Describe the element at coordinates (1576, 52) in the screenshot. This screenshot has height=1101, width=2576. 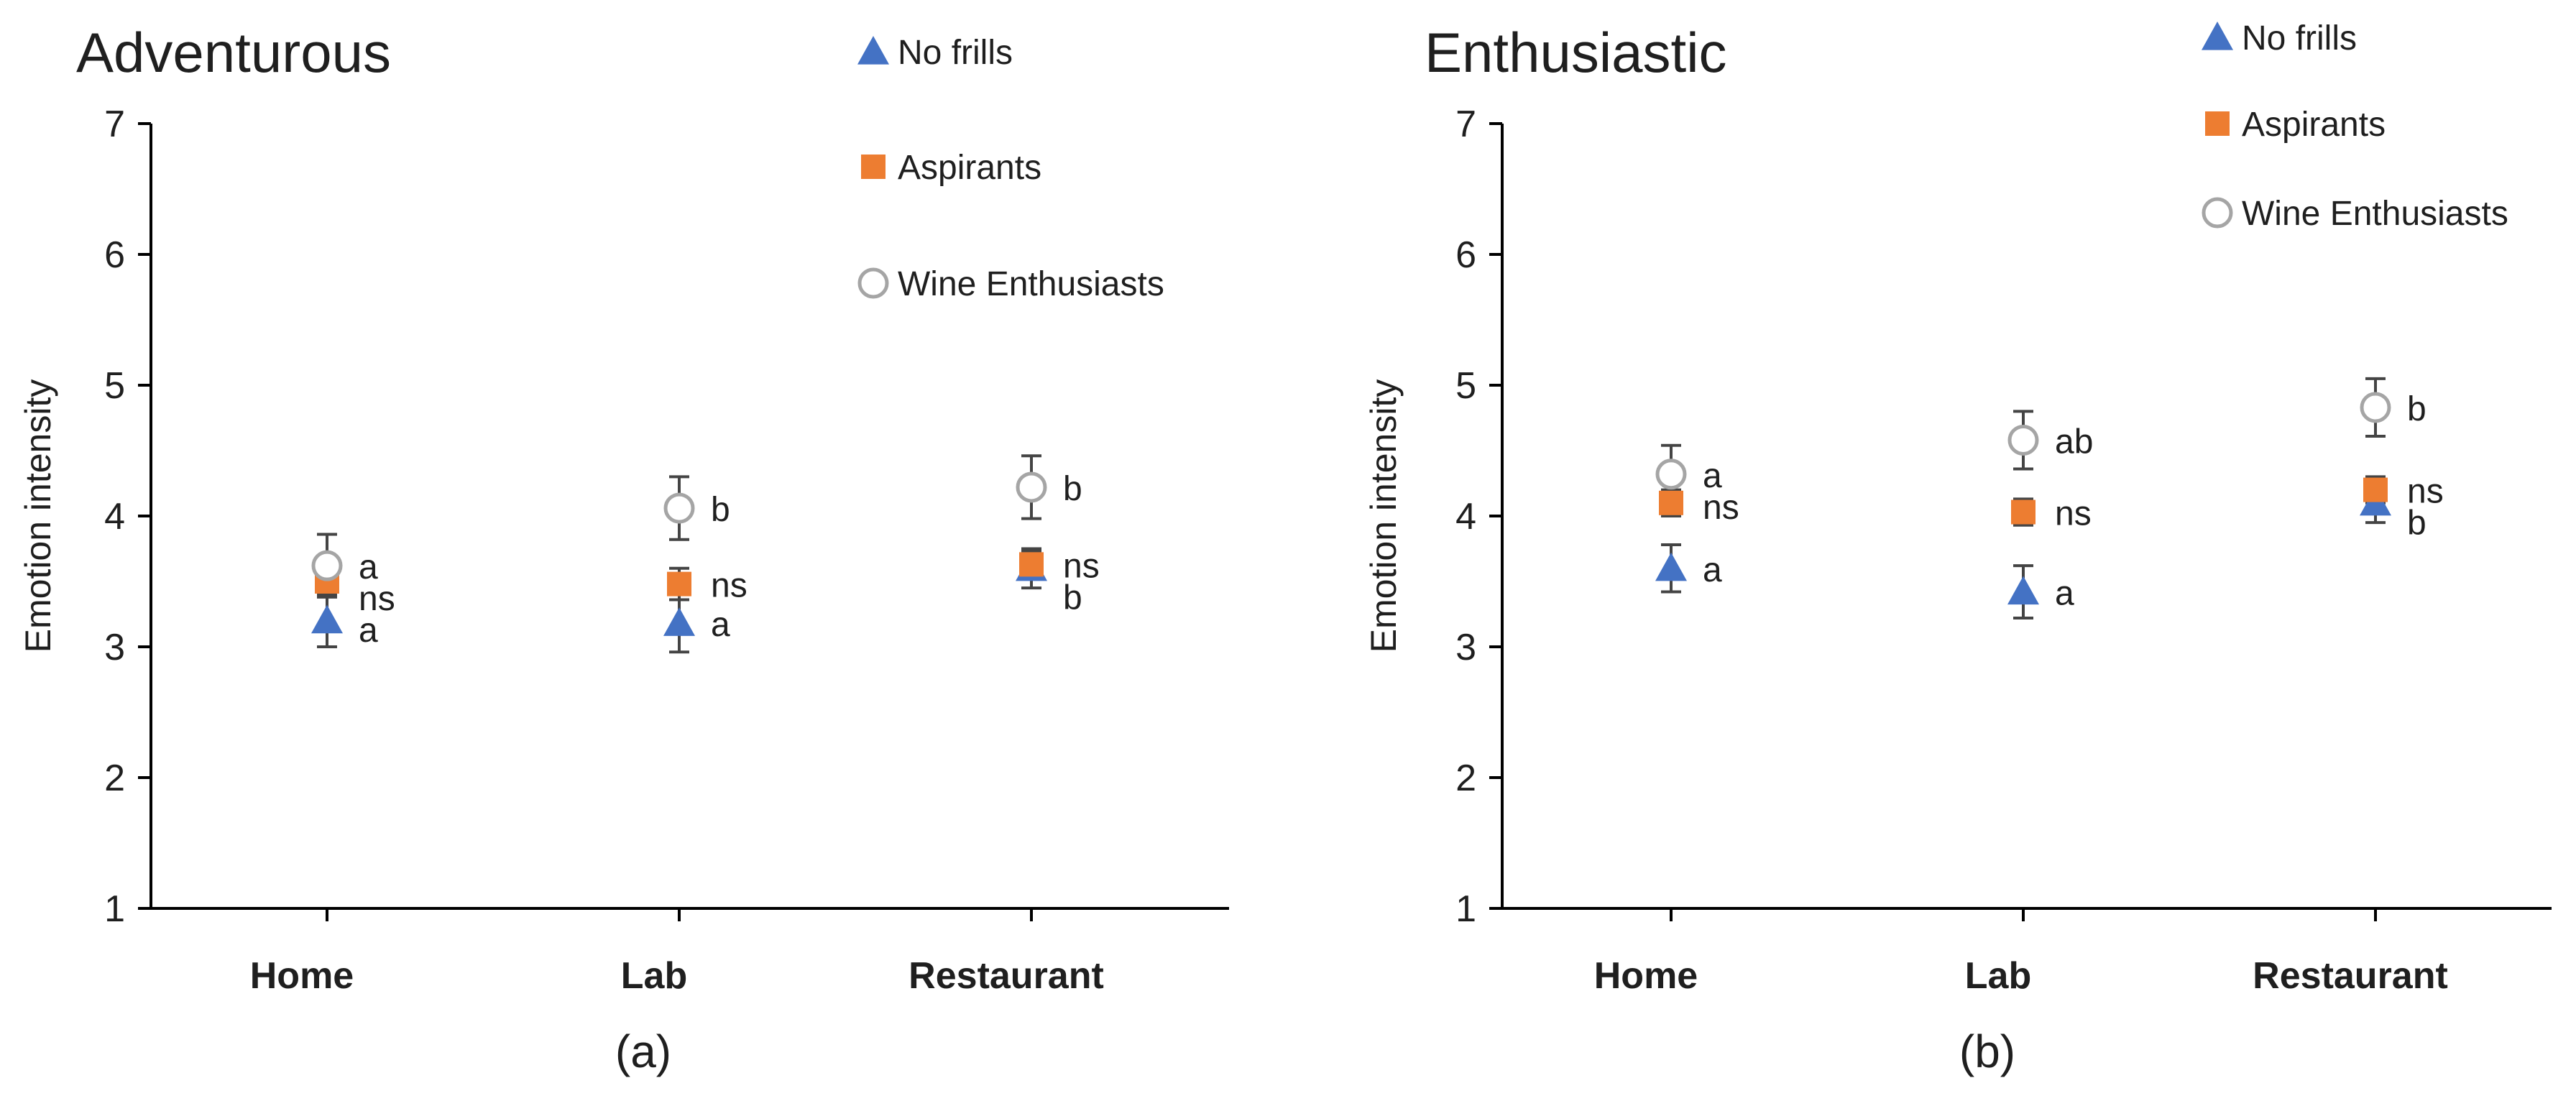
I see `chart-title: Enthusiastic` at that location.